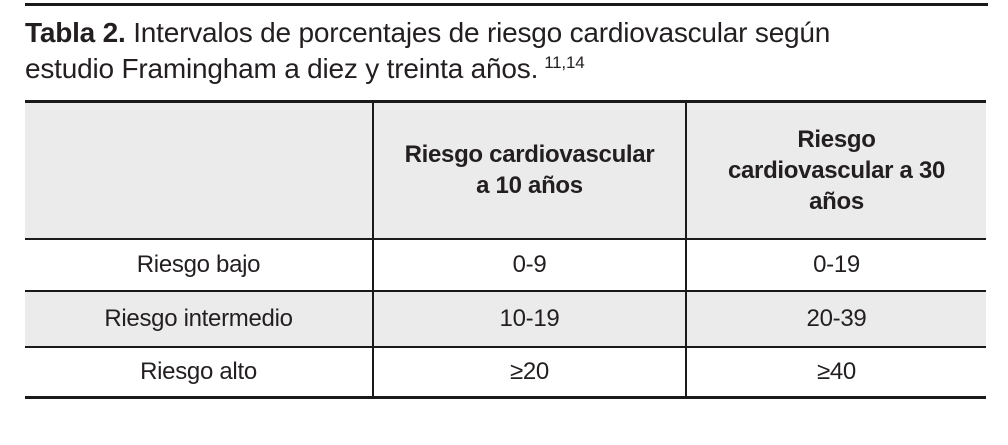 The width and height of the screenshot is (1008, 445). What do you see at coordinates (199, 318) in the screenshot?
I see `row-label: Riesgo intermedio` at bounding box center [199, 318].